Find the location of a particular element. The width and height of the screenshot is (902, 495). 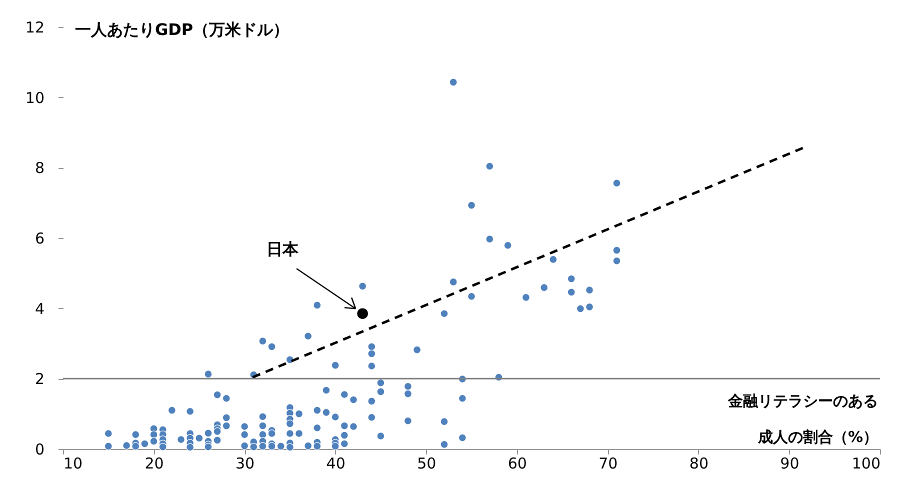

y-tick-label: 2 is located at coordinates (39, 379).